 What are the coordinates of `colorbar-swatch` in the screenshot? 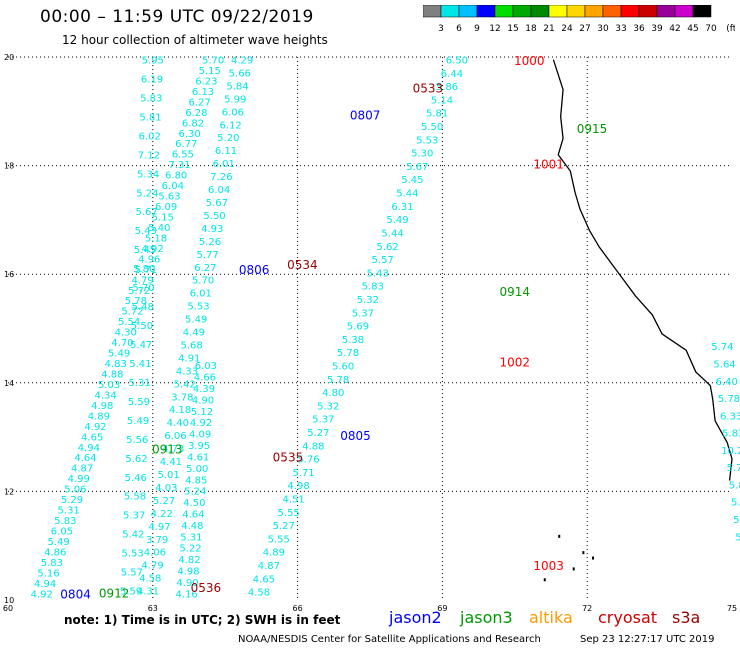 It's located at (702, 11).